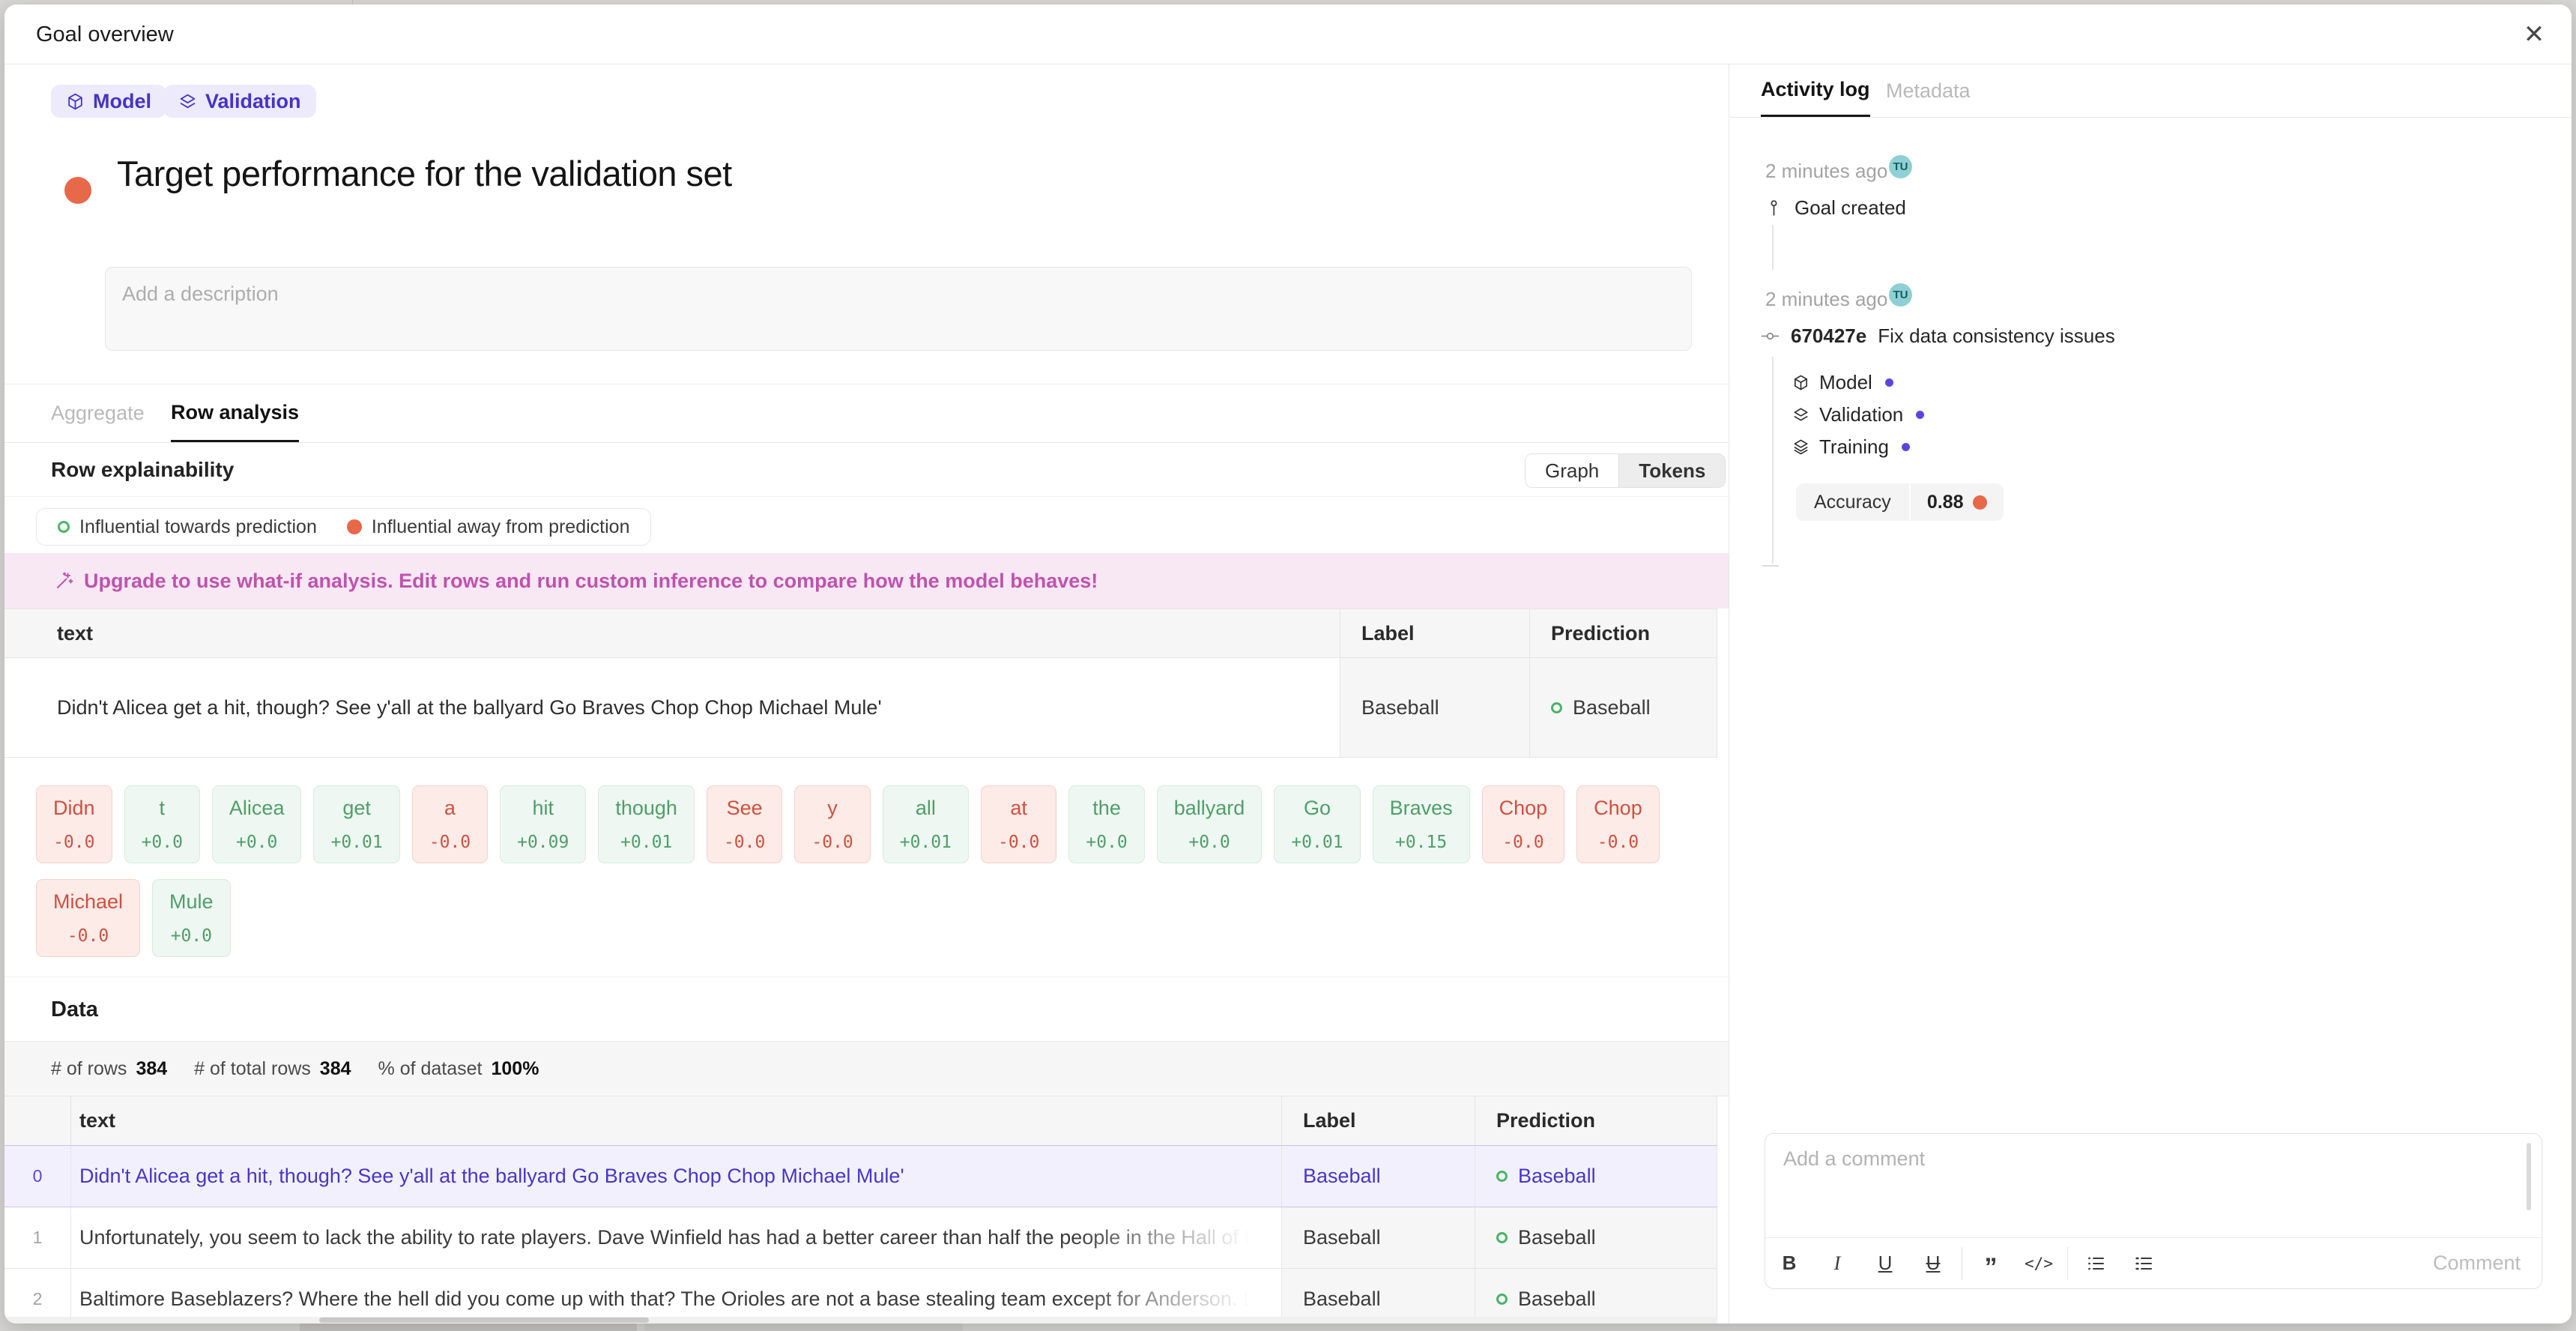  What do you see at coordinates (1672, 470) in the screenshot?
I see `toggle-tokens: Tokens` at bounding box center [1672, 470].